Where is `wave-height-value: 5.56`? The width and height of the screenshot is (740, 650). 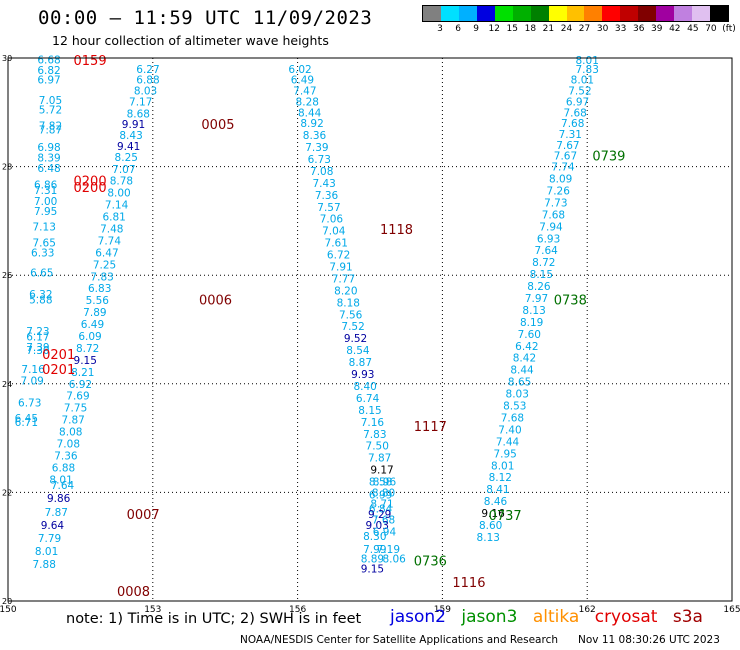
wave-height-value: 5.56 is located at coordinates (98, 301).